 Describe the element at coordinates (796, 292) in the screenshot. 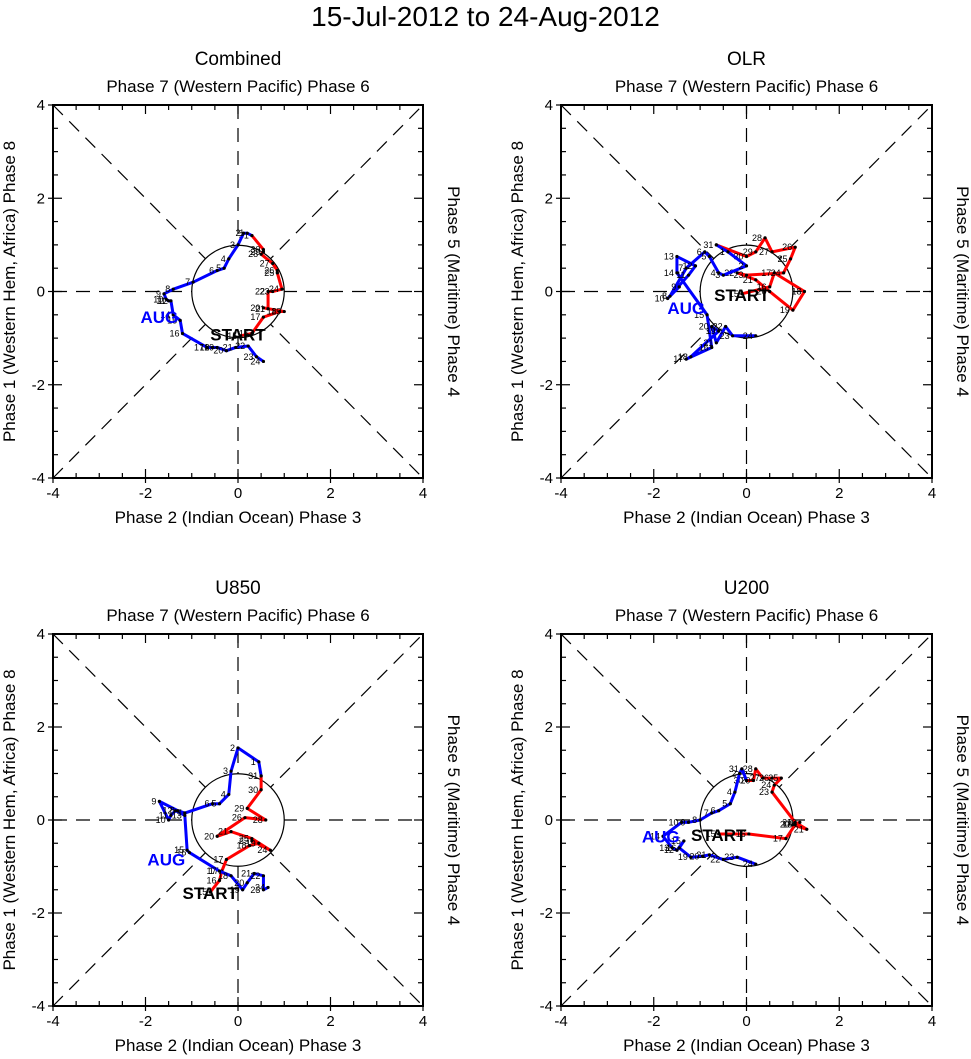

I see `day-label: 18` at that location.